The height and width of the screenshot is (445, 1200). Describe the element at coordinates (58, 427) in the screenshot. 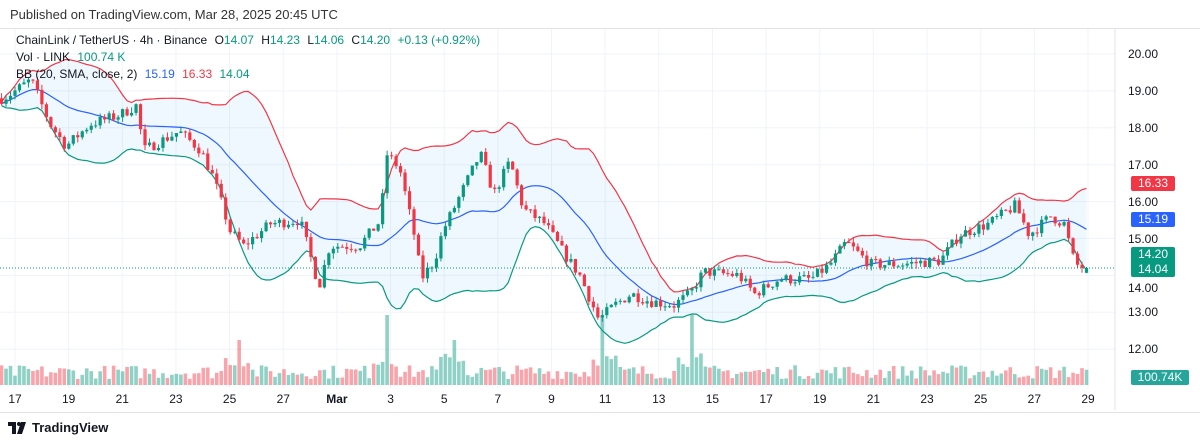

I see `tradingview-logo: TradingView` at that location.